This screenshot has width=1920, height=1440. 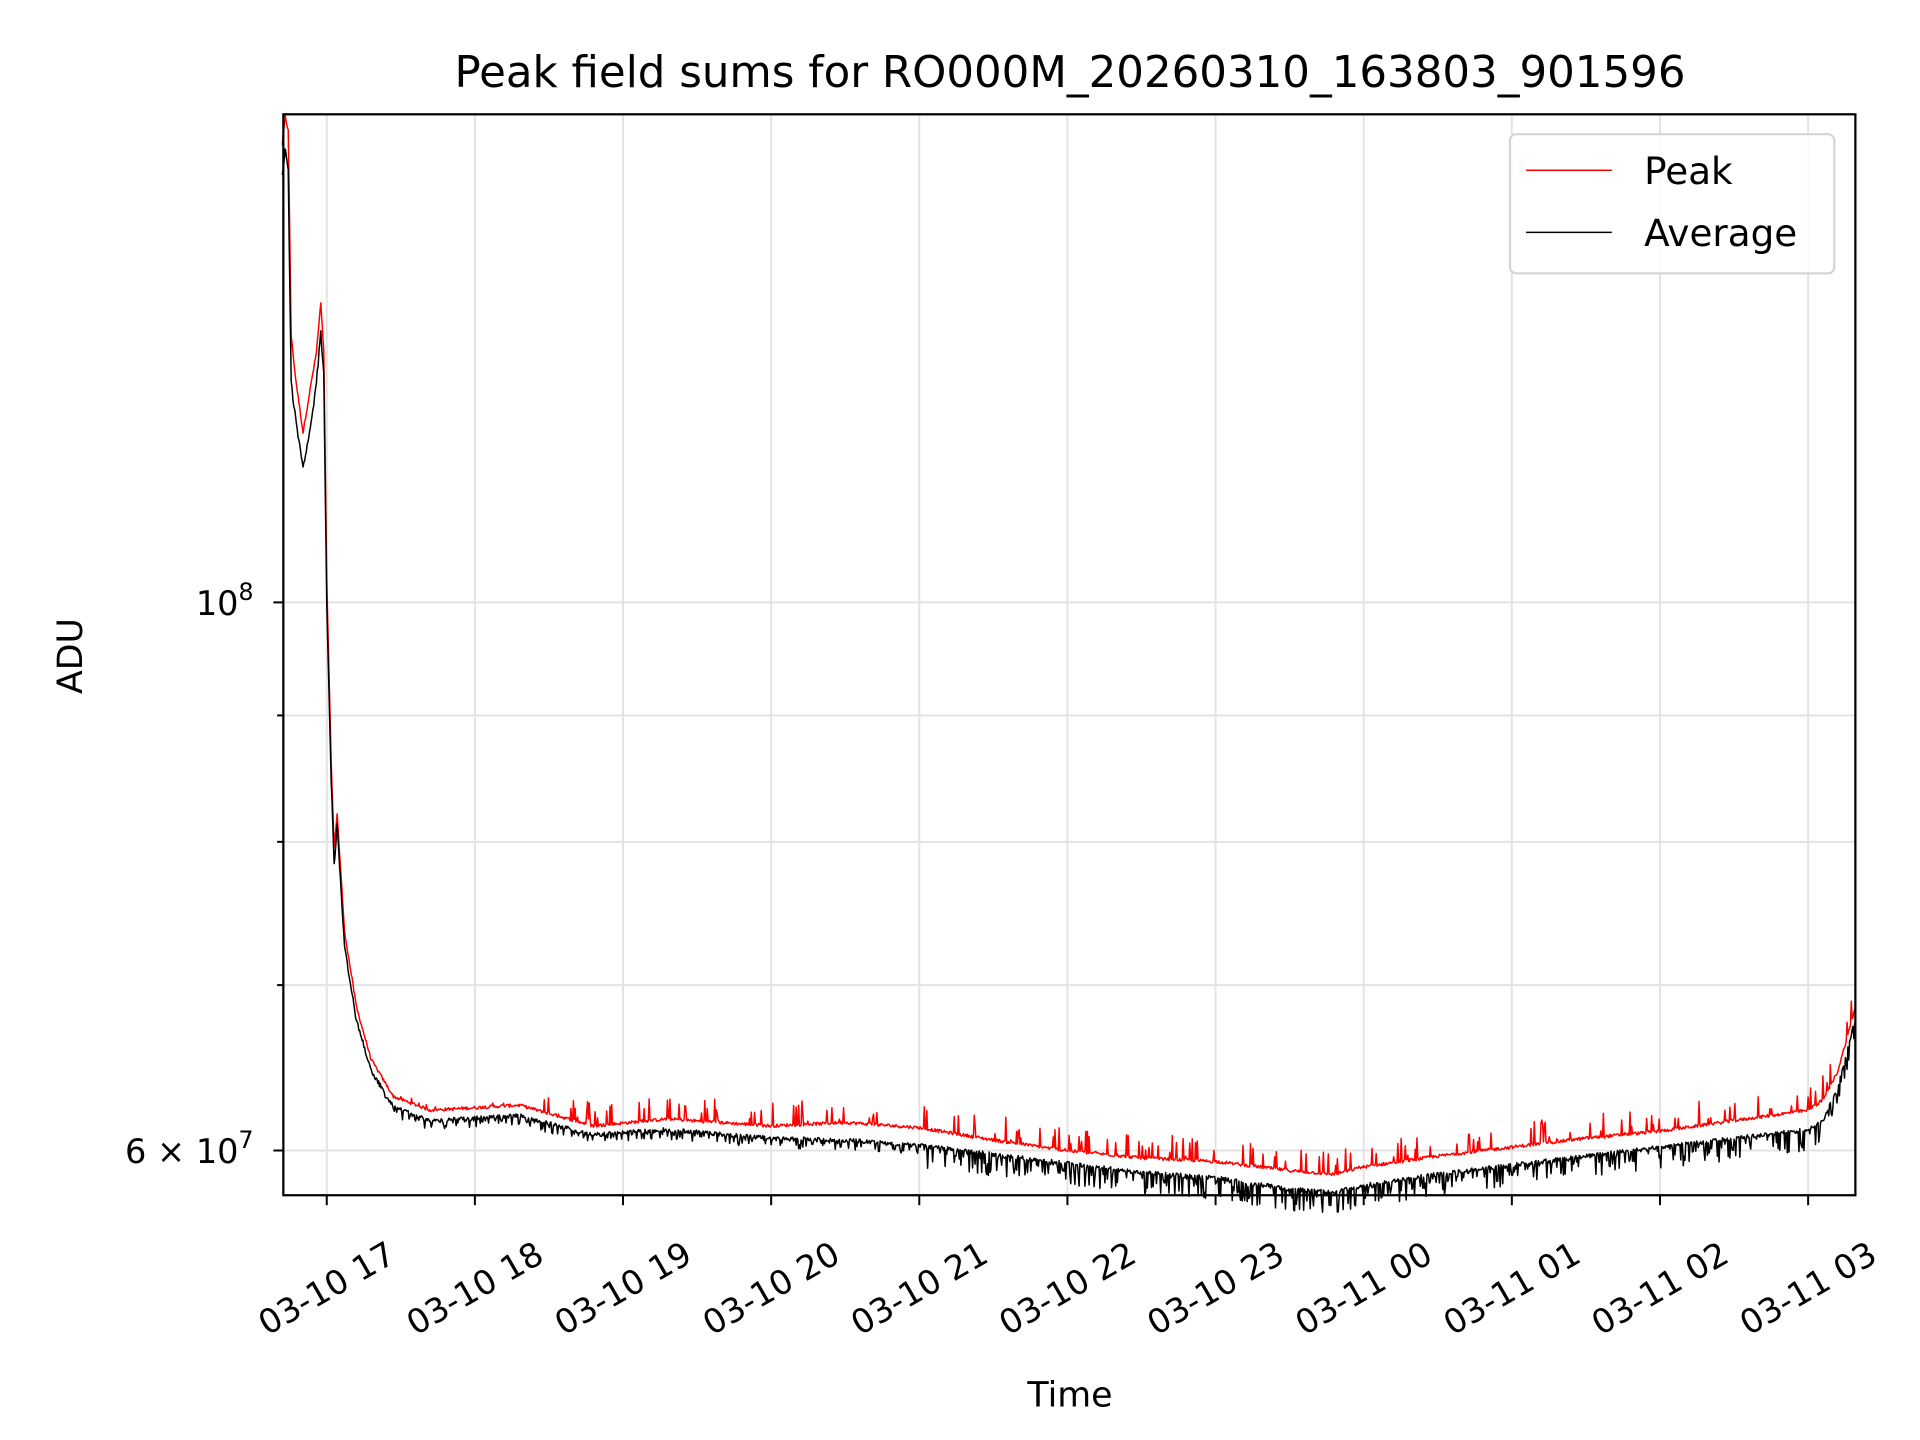 What do you see at coordinates (1364, 1288) in the screenshot?
I see `x-tick-label: 03-11 00` at bounding box center [1364, 1288].